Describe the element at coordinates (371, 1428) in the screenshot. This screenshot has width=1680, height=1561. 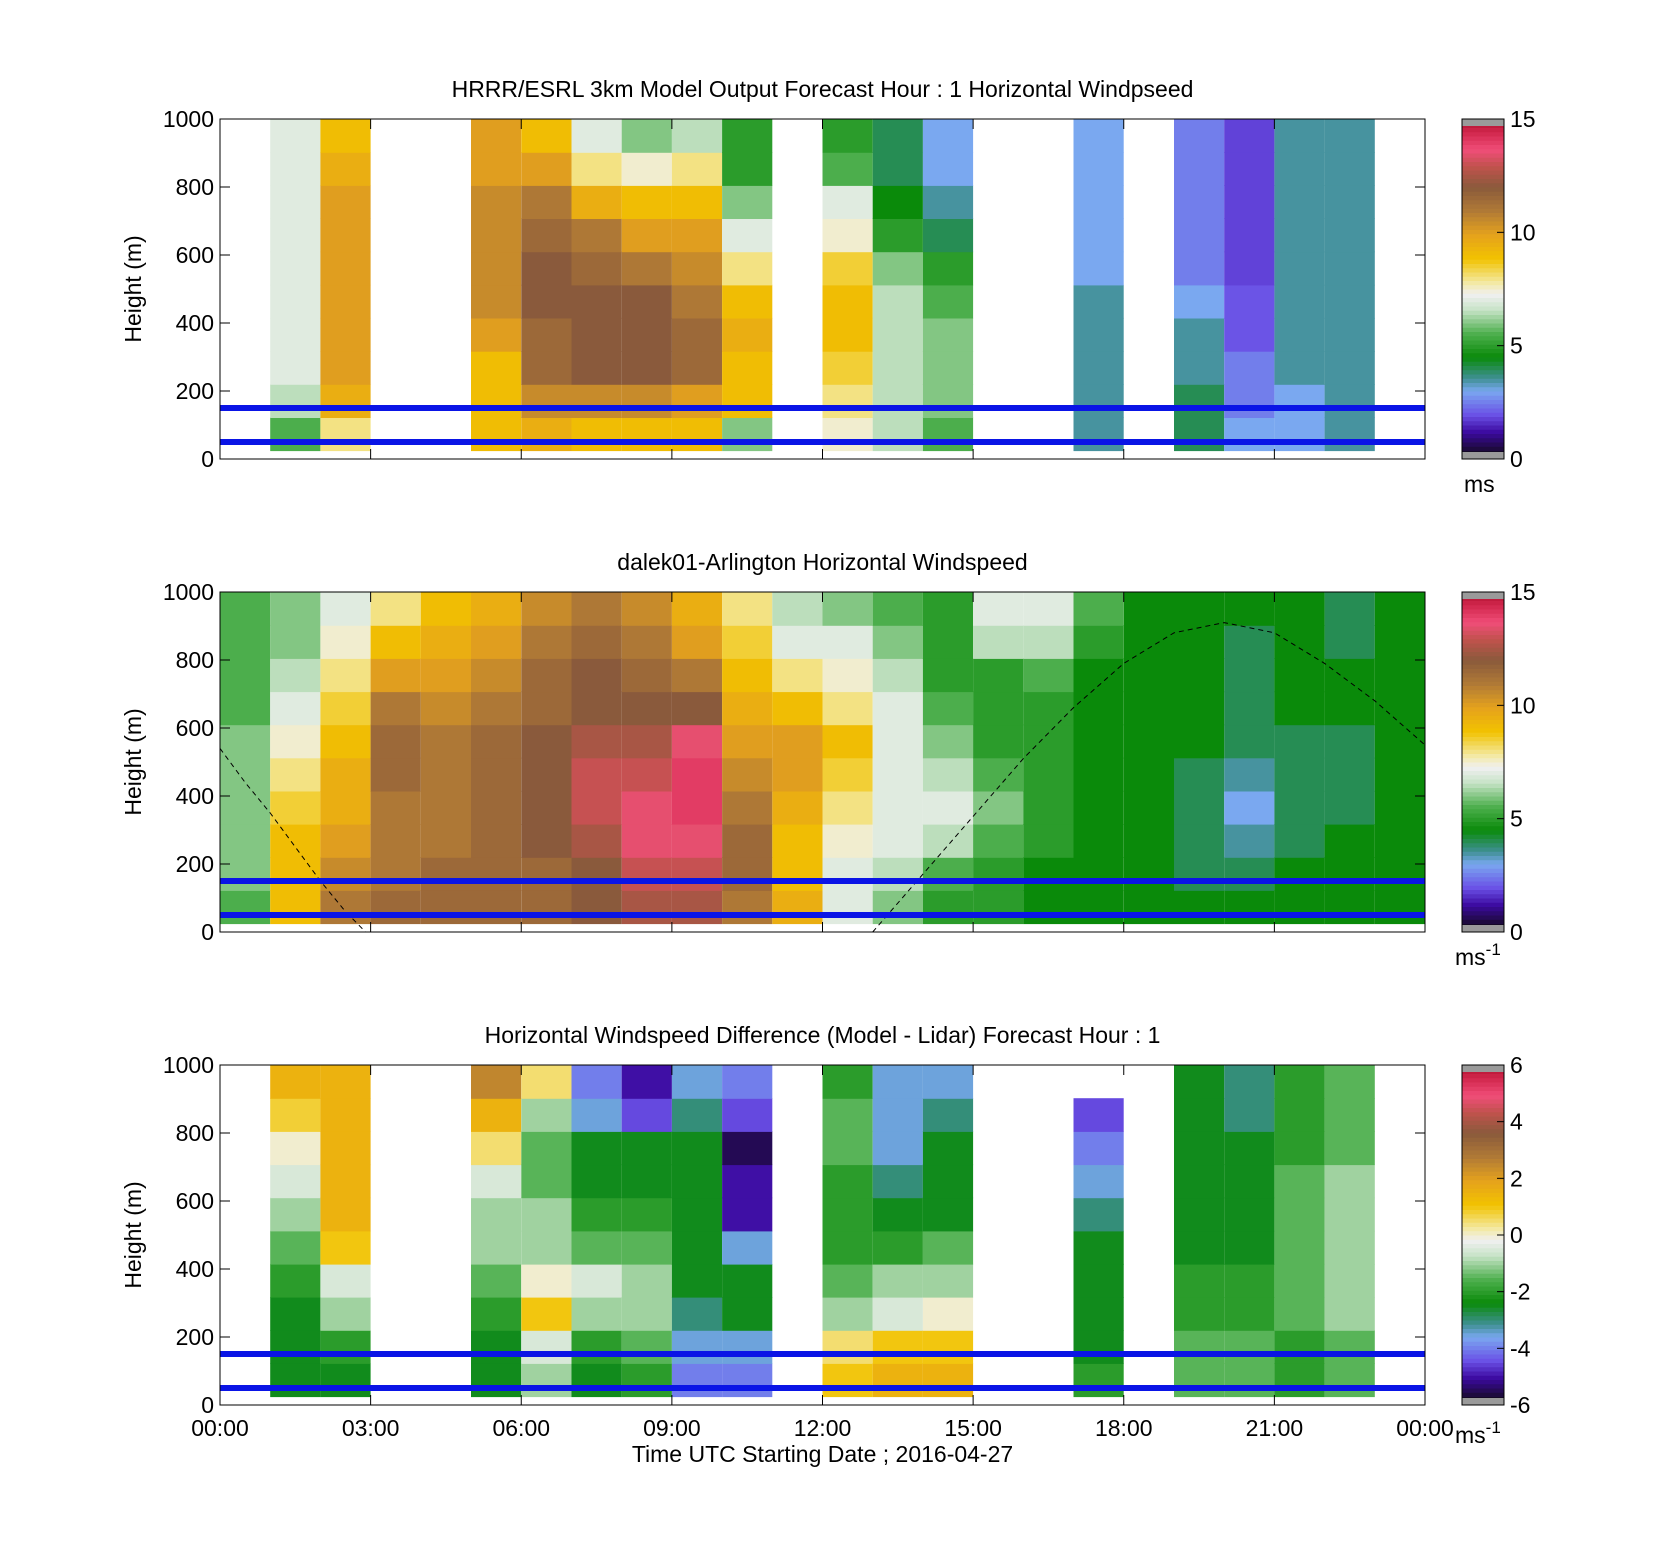
I see `x-tick-label: 03:00` at that location.